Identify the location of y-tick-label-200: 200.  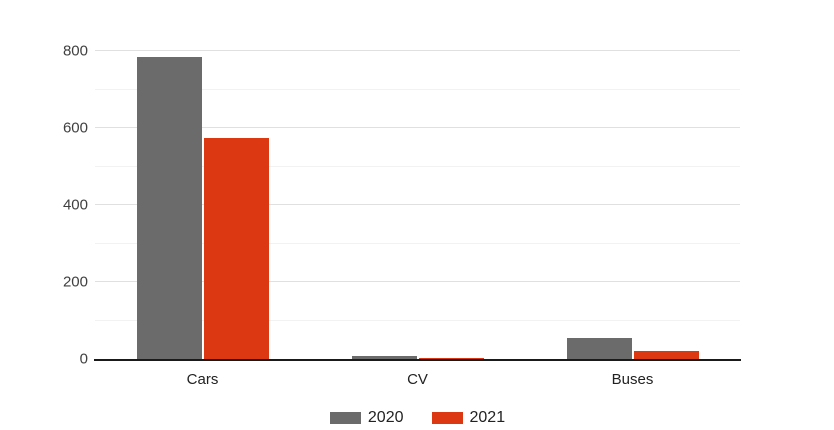
(75, 282).